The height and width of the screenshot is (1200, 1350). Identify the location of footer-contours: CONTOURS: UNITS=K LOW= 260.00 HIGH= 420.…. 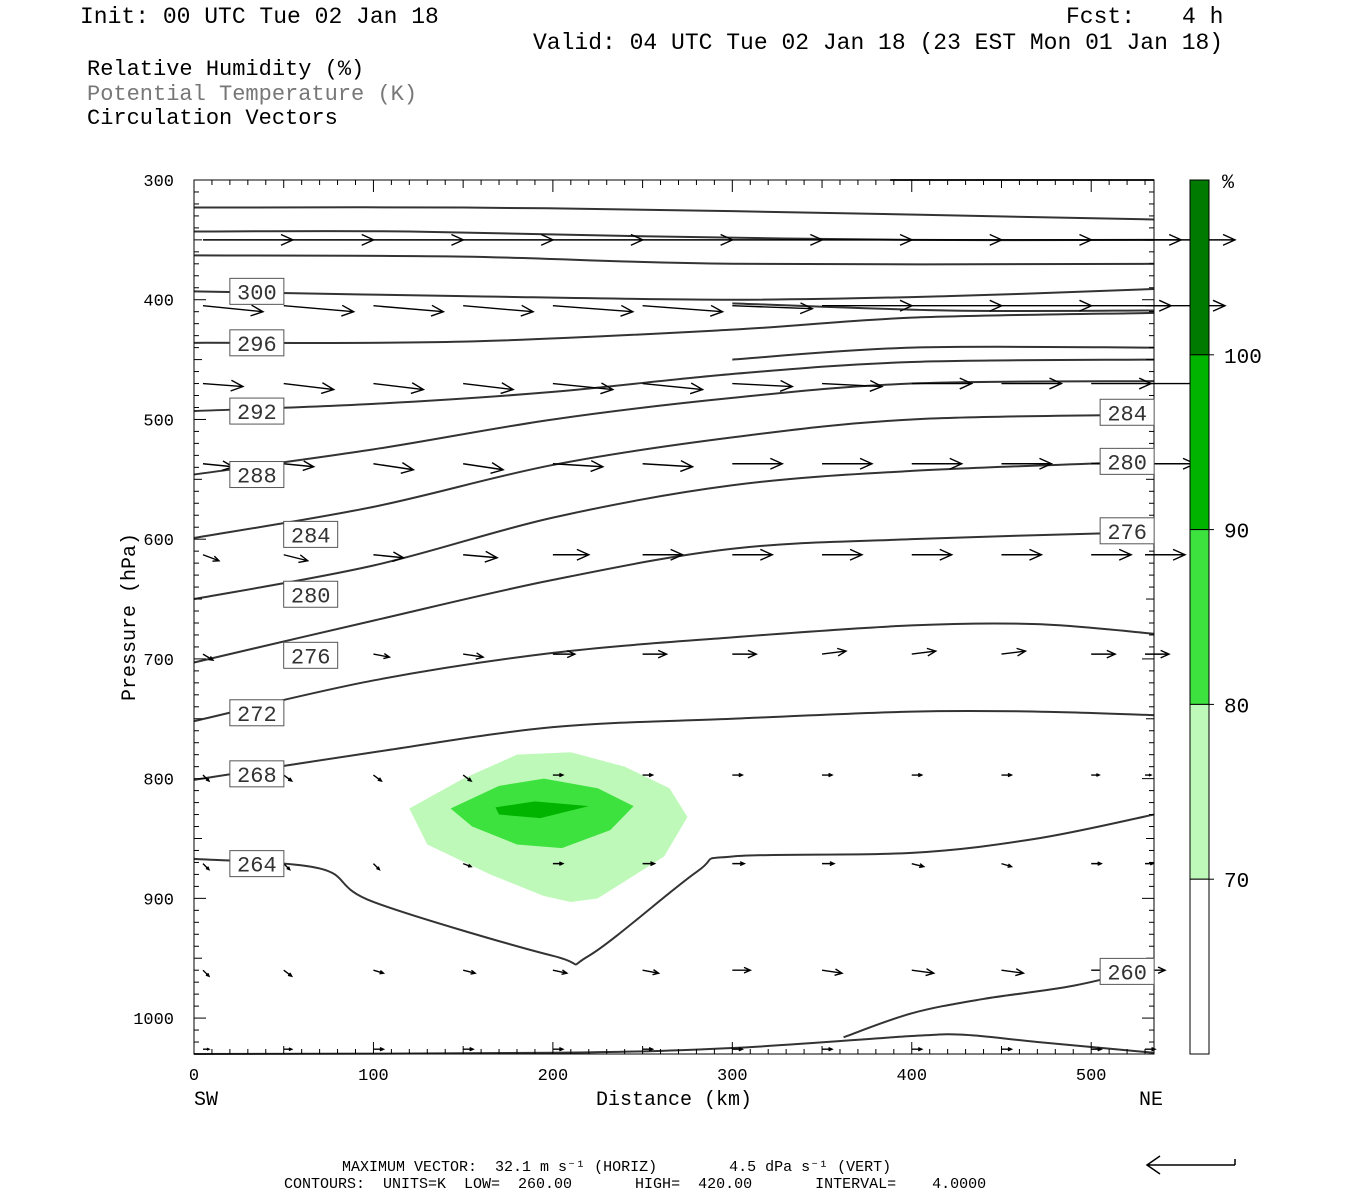
(635, 1184).